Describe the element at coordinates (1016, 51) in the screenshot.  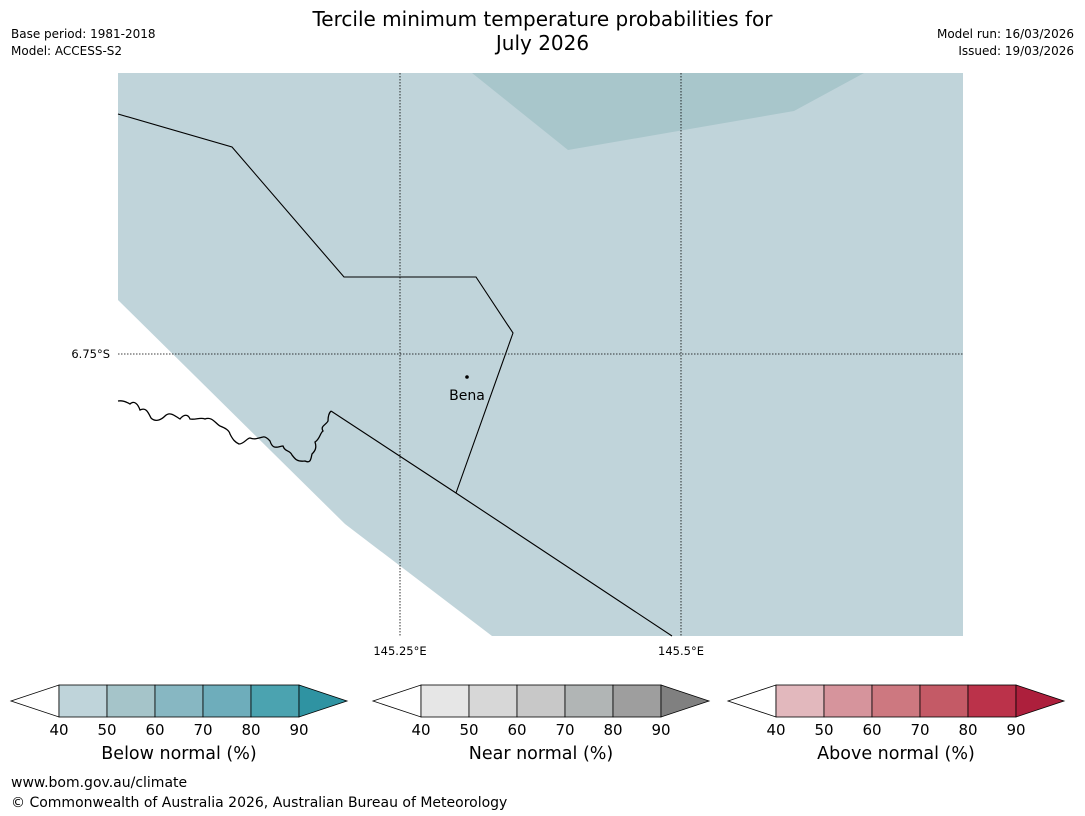
I see `issued-date: Issued: 19/03/2026` at that location.